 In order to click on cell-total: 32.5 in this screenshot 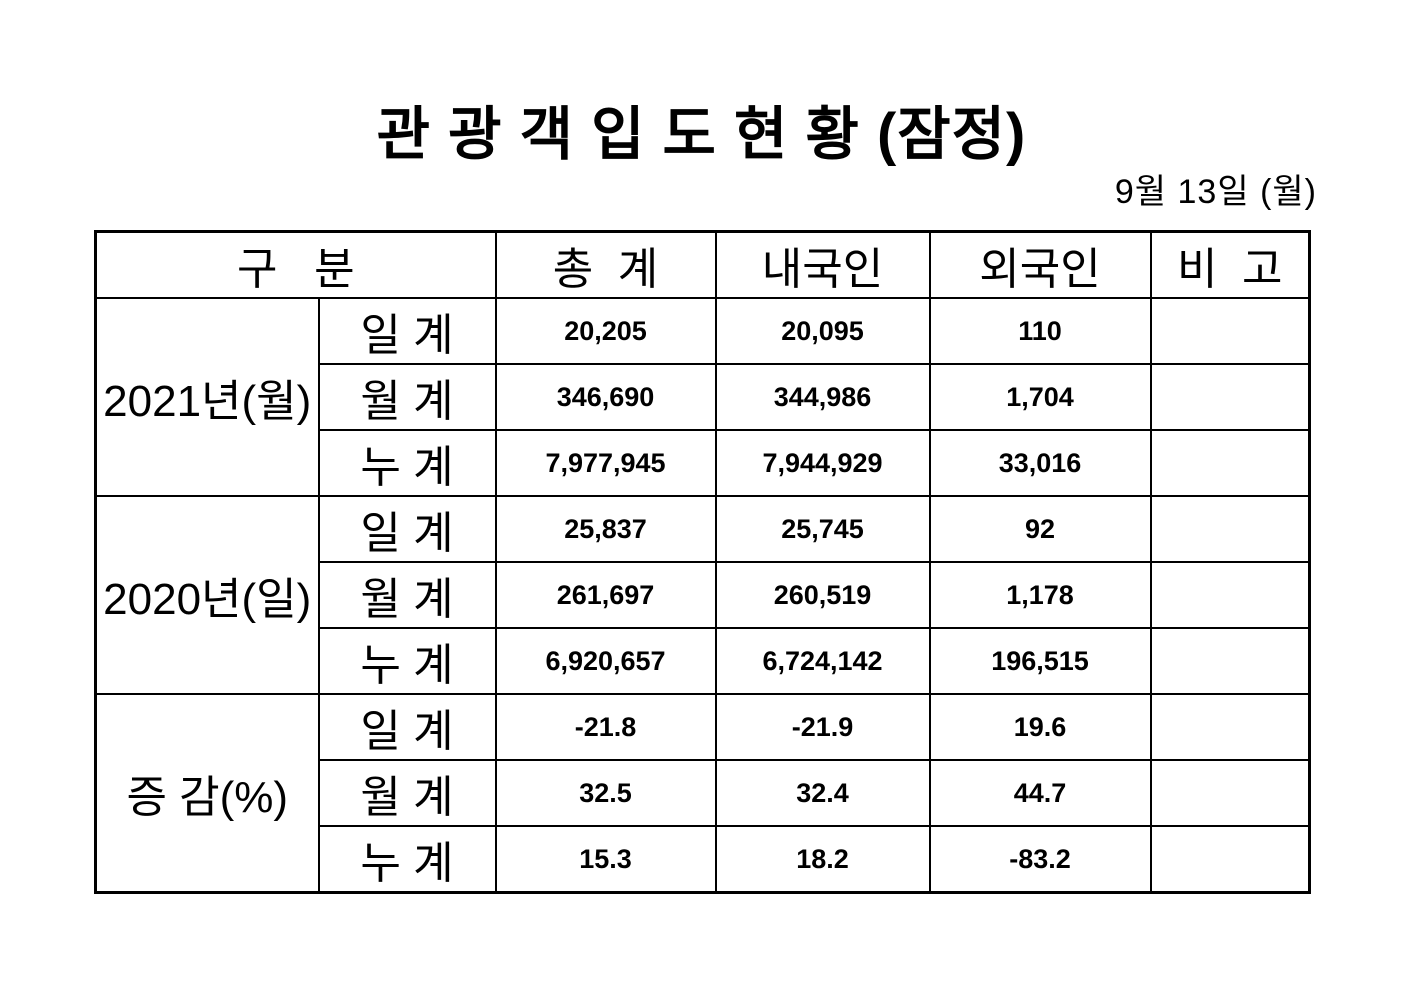, I will do `click(605, 793)`.